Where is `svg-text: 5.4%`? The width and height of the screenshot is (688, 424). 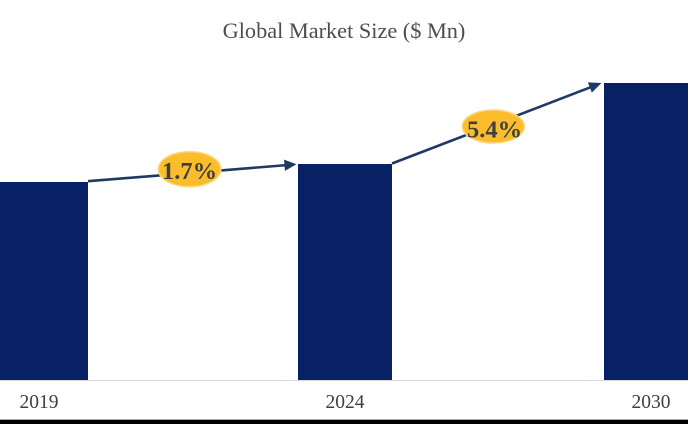 svg-text: 5.4% is located at coordinates (494, 130).